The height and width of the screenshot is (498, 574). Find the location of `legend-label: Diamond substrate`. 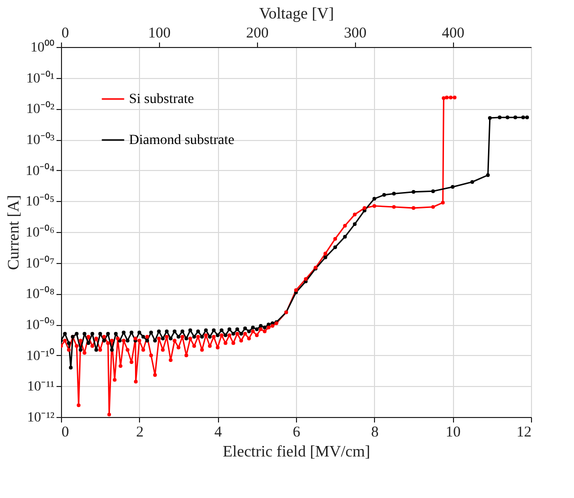

legend-label: Diamond substrate is located at coordinates (181, 140).